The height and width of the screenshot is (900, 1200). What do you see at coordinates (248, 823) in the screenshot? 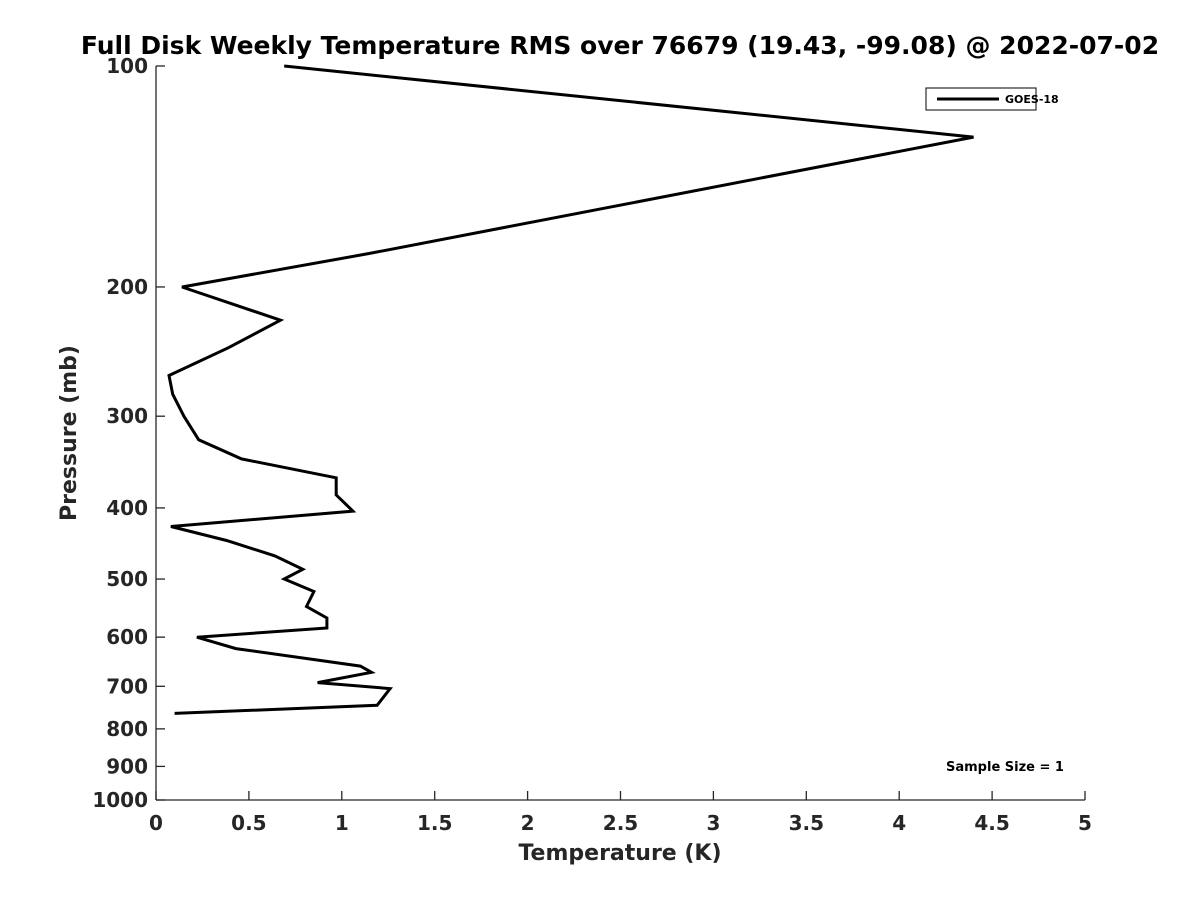
I see `x-tick-label: 0.5` at bounding box center [248, 823].